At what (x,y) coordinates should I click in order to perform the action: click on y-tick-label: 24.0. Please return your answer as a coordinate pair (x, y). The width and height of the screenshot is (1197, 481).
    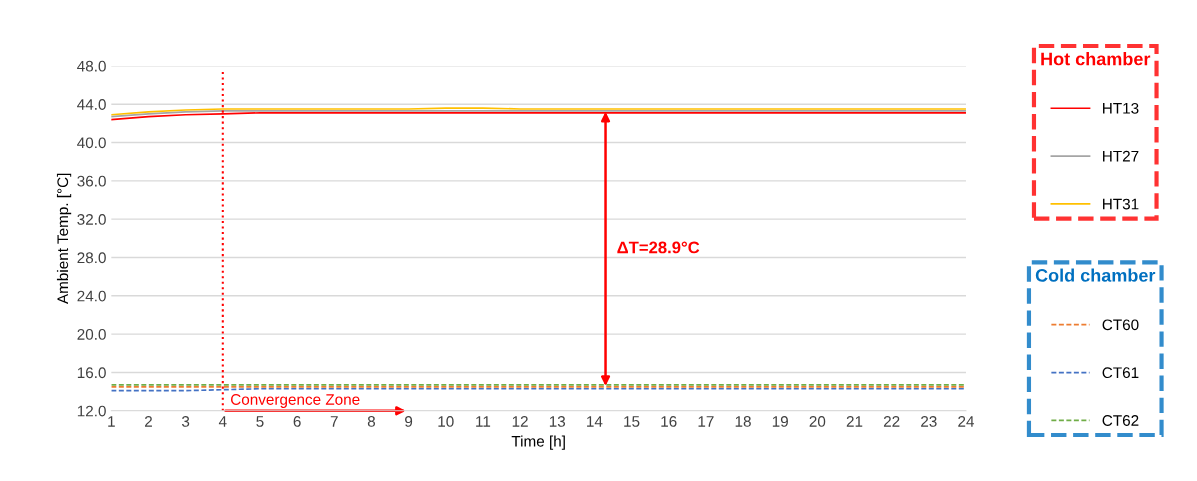
    Looking at the image, I should click on (91, 296).